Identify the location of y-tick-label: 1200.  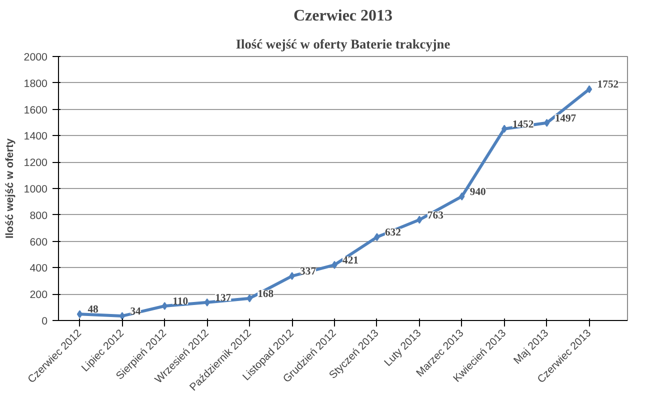
(36, 163).